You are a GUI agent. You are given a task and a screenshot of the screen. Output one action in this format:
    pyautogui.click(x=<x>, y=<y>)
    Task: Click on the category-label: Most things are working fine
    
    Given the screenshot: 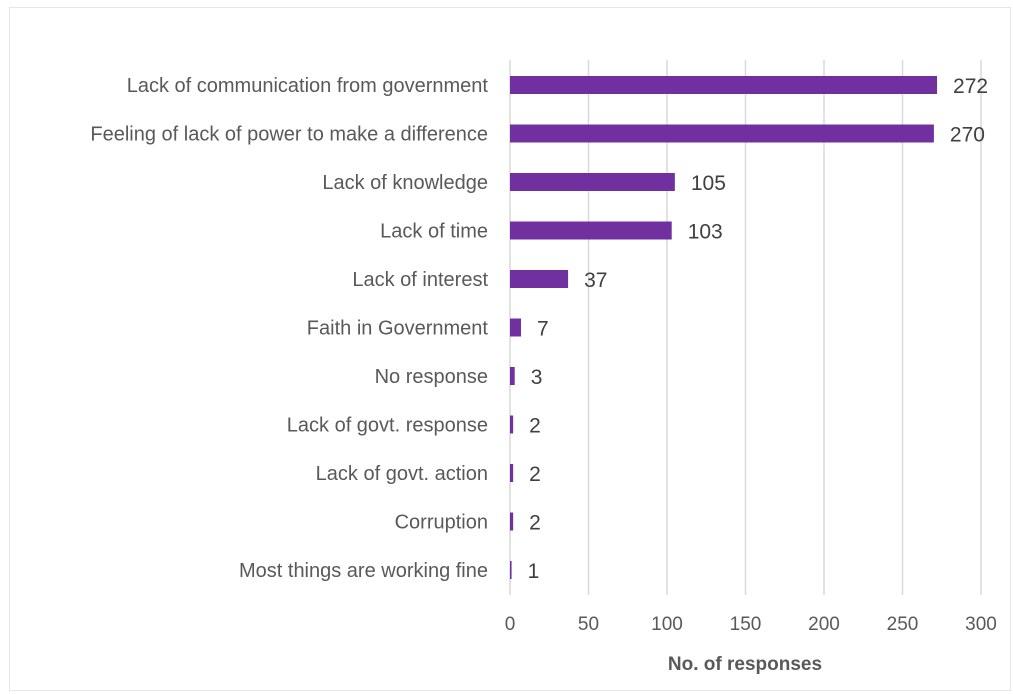 What is the action you would take?
    pyautogui.click(x=363, y=571)
    